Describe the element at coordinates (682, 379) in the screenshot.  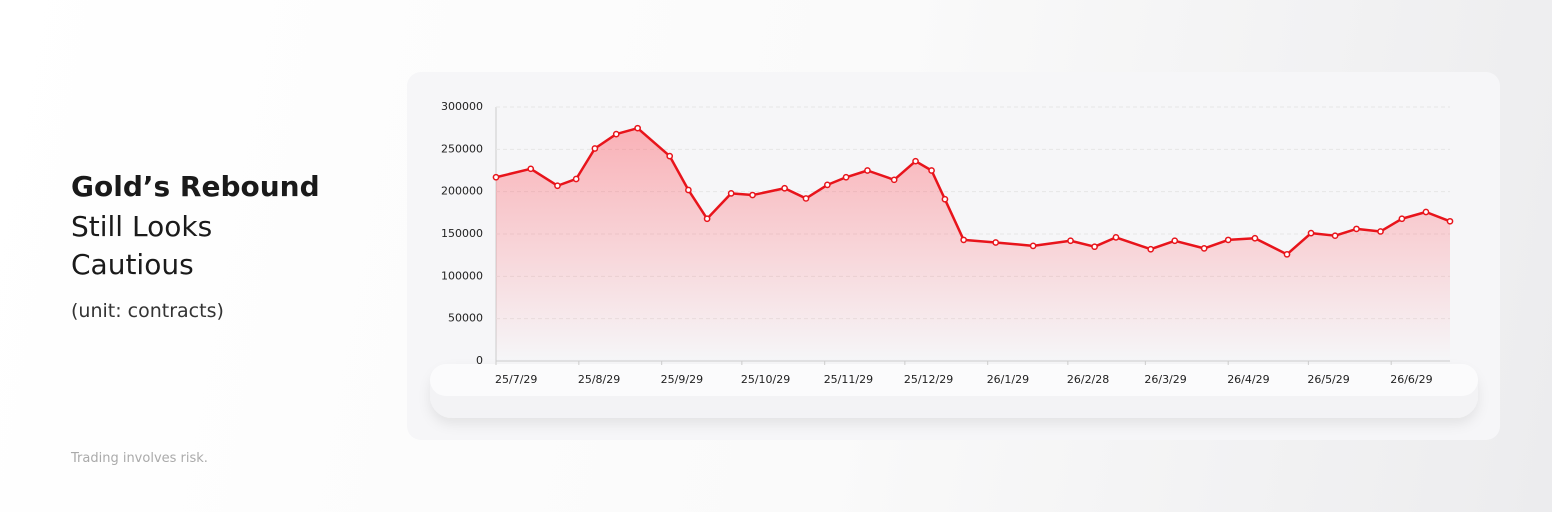
I see `x-tick-label: 25/9/29` at that location.